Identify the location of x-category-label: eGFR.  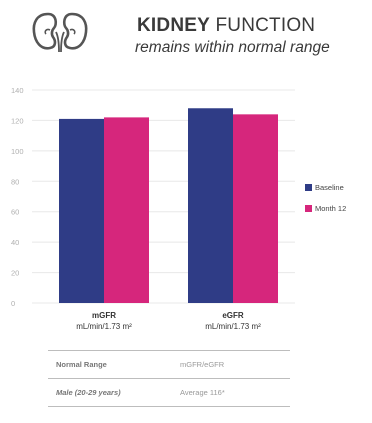
(233, 315).